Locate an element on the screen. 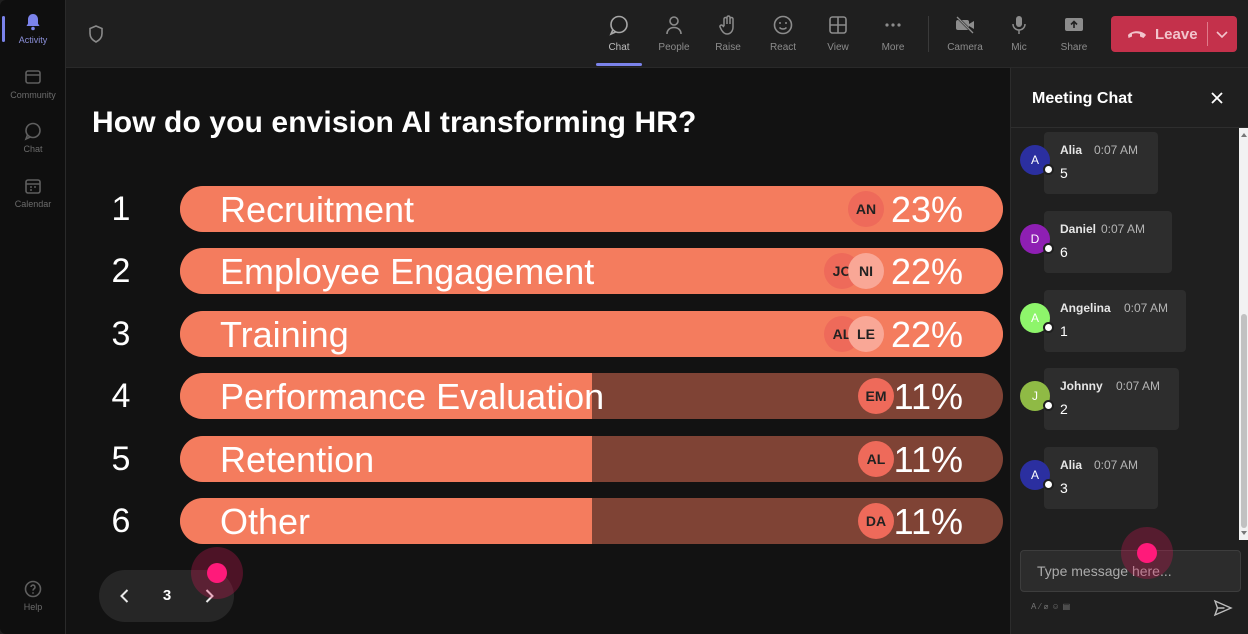 The height and width of the screenshot is (634, 1248). option-number: 5 is located at coordinates (121, 458).